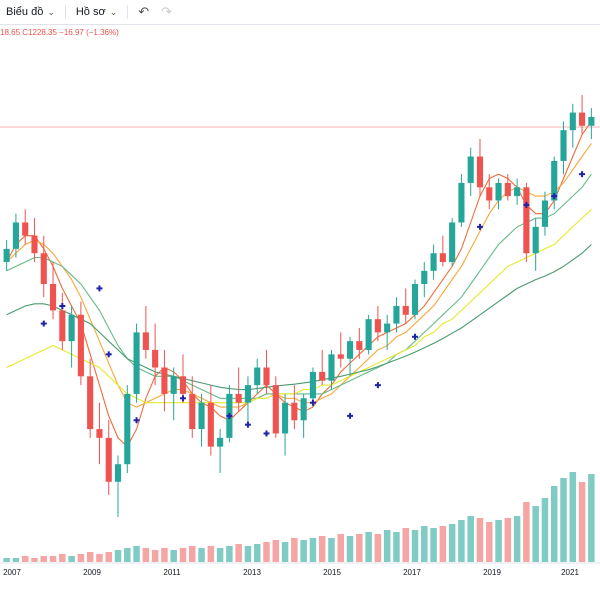 The width and height of the screenshot is (600, 600). What do you see at coordinates (570, 572) in the screenshot?
I see `time-tick-label: 2021` at bounding box center [570, 572].